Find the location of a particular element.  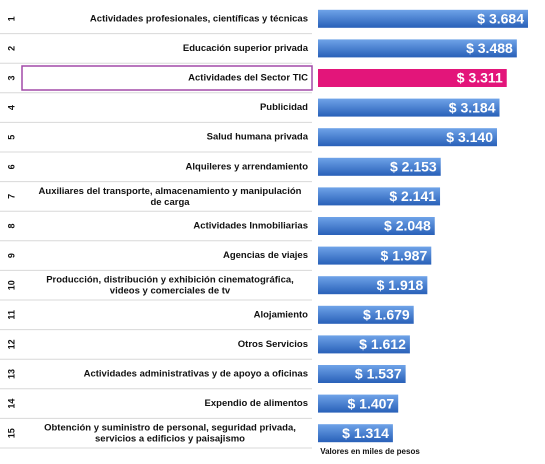

value-label: $ 2.048 is located at coordinates (407, 226).